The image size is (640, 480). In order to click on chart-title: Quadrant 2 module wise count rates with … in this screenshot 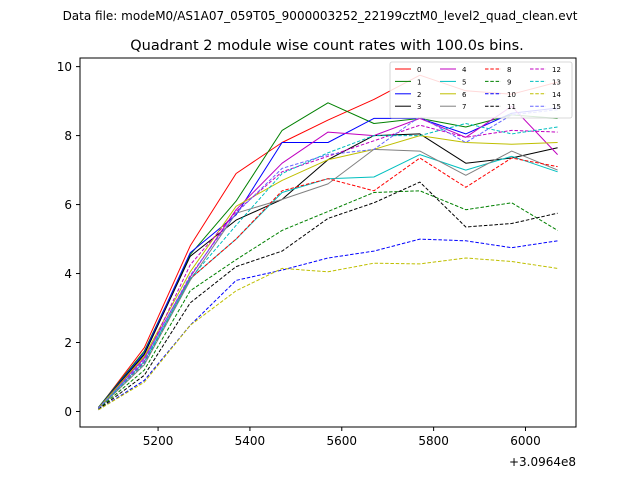, I will do `click(327, 46)`.